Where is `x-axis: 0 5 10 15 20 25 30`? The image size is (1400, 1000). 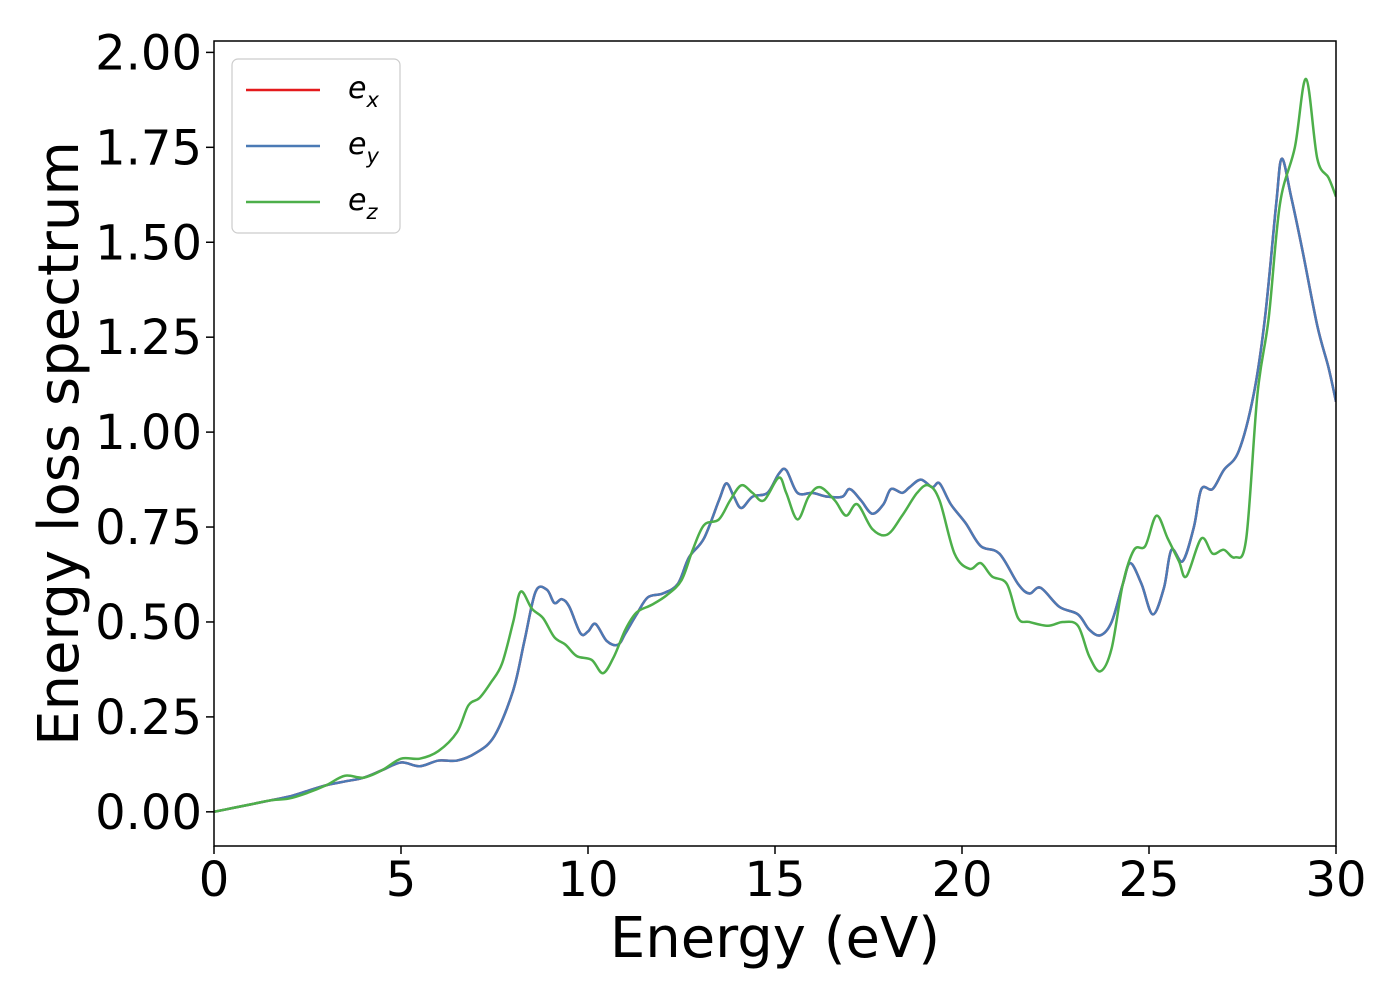 x-axis: 0 5 10 15 20 25 30 is located at coordinates (783, 877).